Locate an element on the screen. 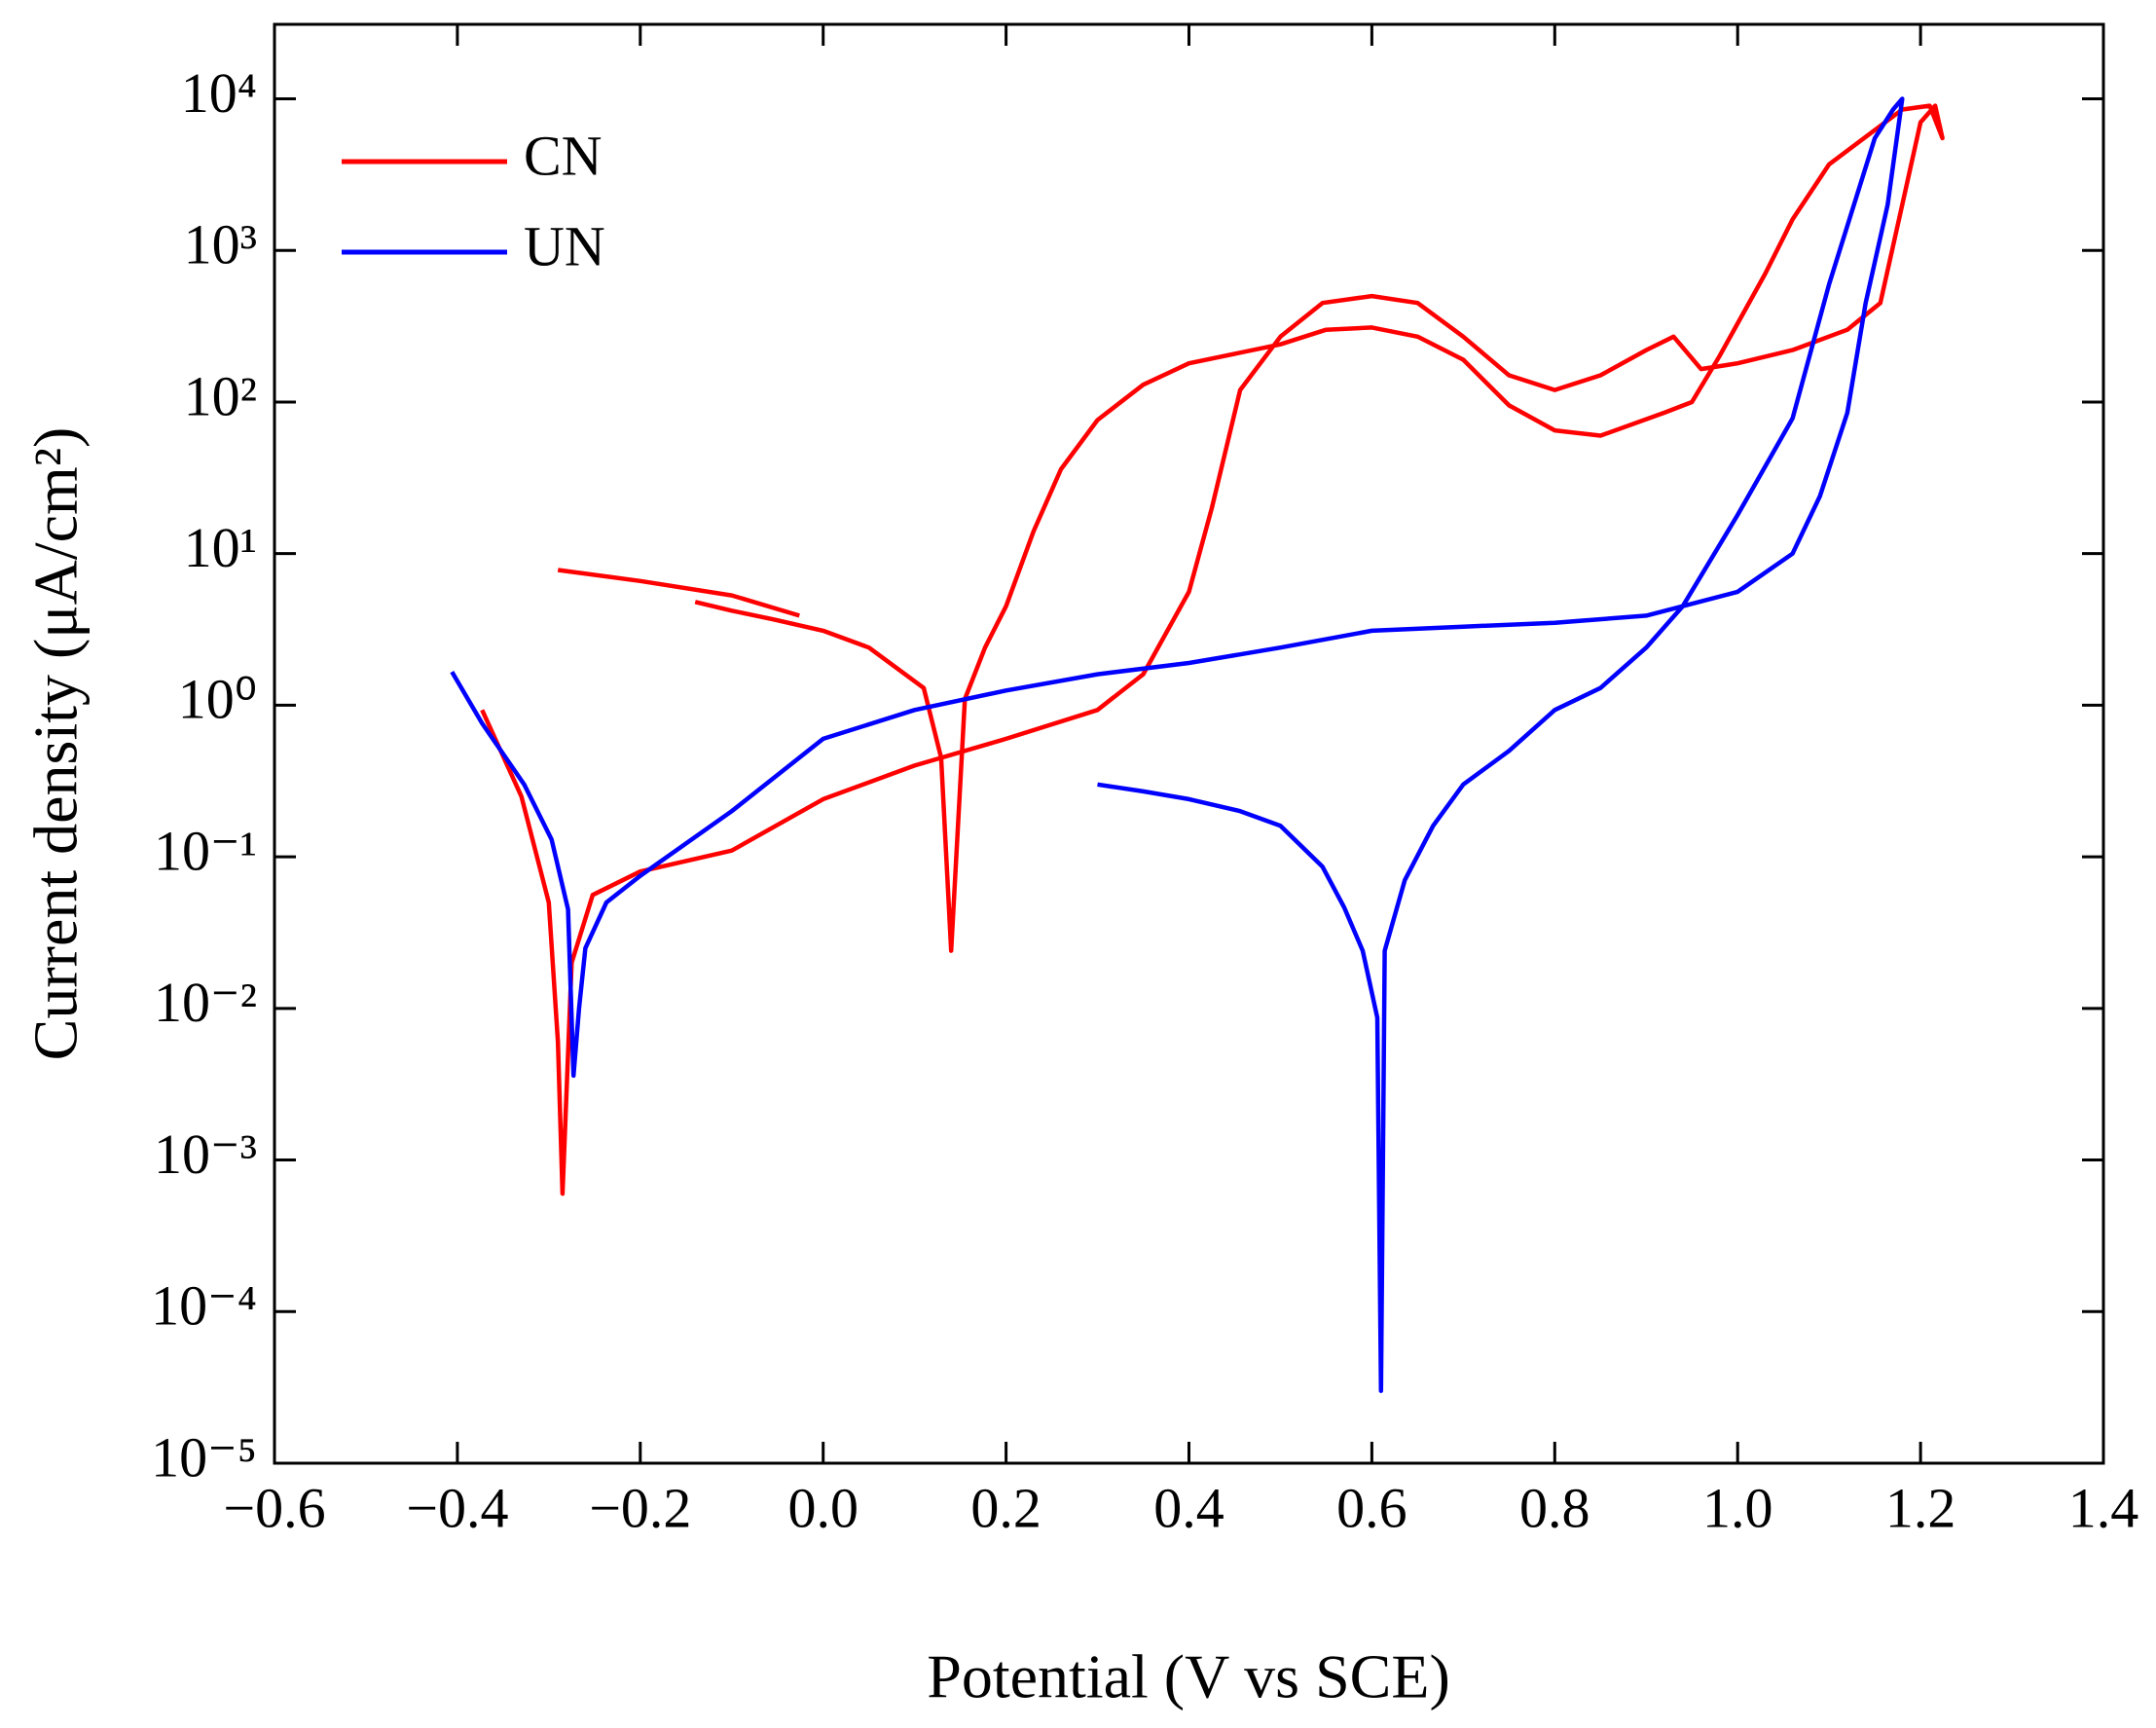  x-axis-title: Potential (V vs SCE) is located at coordinates (1188, 1677).